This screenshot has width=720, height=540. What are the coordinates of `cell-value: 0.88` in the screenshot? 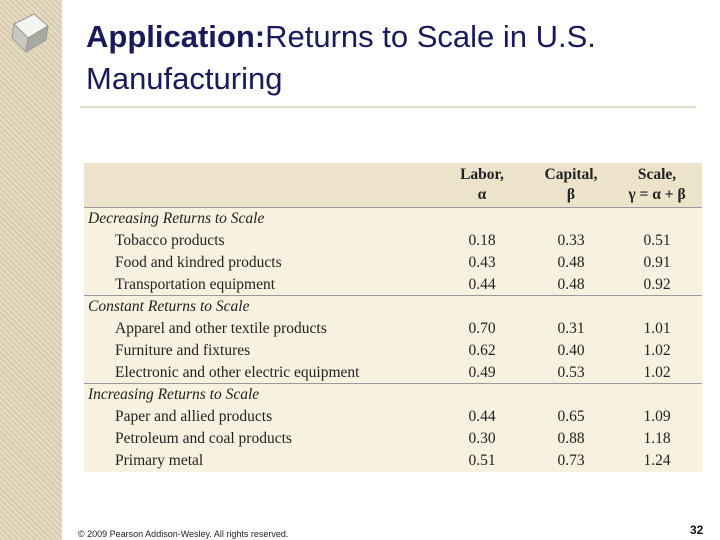 It's located at (571, 438).